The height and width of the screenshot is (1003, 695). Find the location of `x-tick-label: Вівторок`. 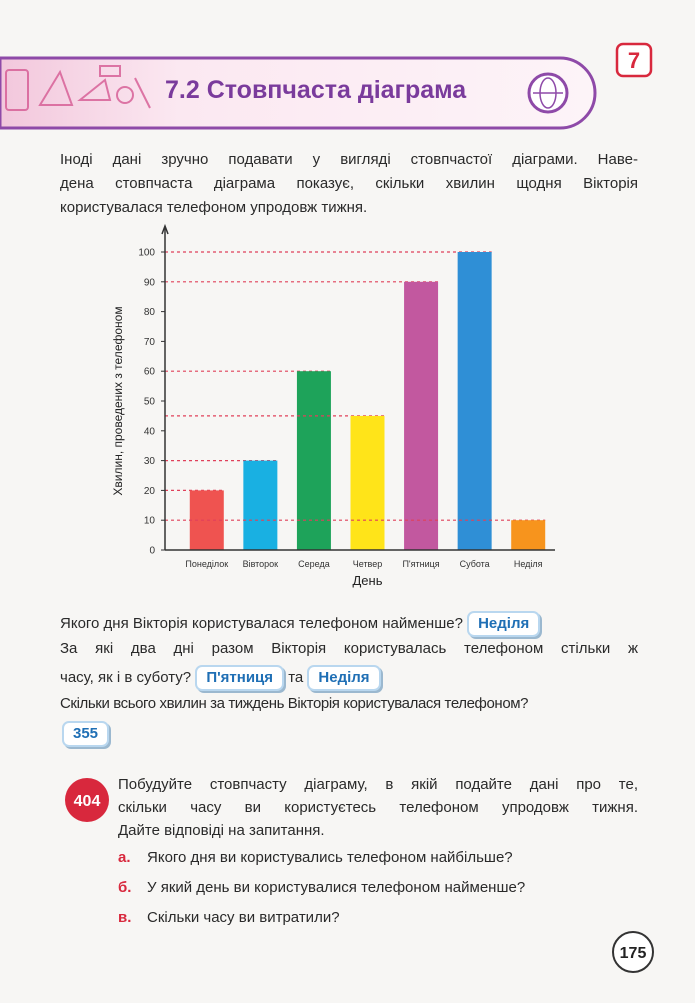

x-tick-label: Вівторок is located at coordinates (261, 564).